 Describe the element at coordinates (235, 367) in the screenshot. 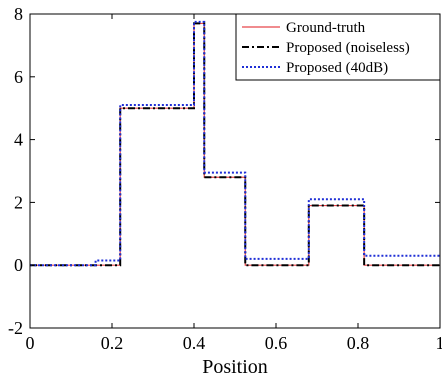

I see `x-axis-title: Position` at that location.